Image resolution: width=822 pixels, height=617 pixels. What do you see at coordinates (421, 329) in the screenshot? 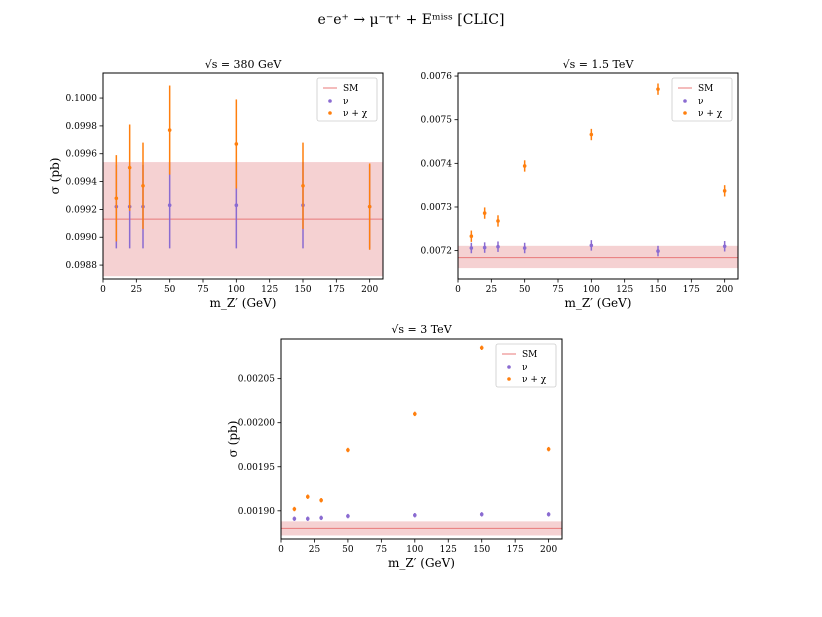
I see `panel-title: √s = 3 TeV` at bounding box center [421, 329].